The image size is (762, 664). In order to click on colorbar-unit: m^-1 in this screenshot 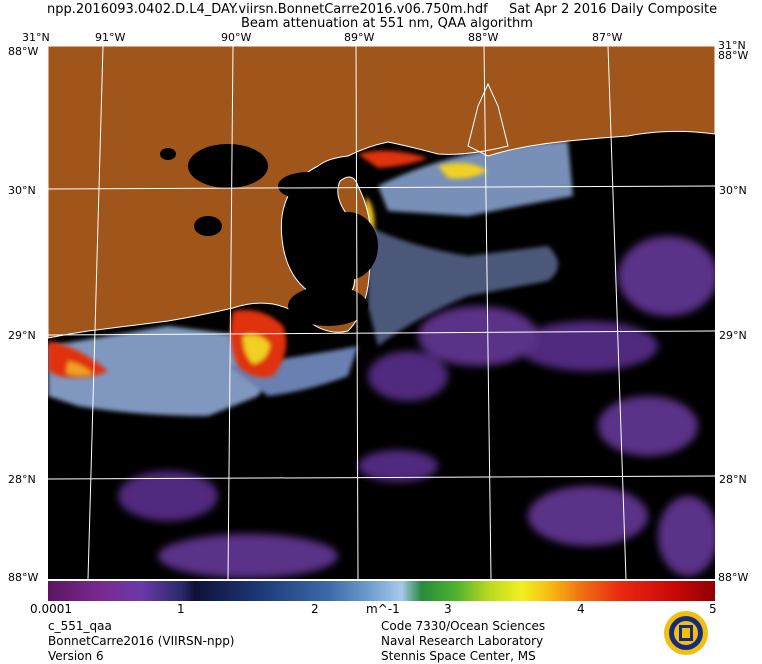, I will do `click(383, 609)`.